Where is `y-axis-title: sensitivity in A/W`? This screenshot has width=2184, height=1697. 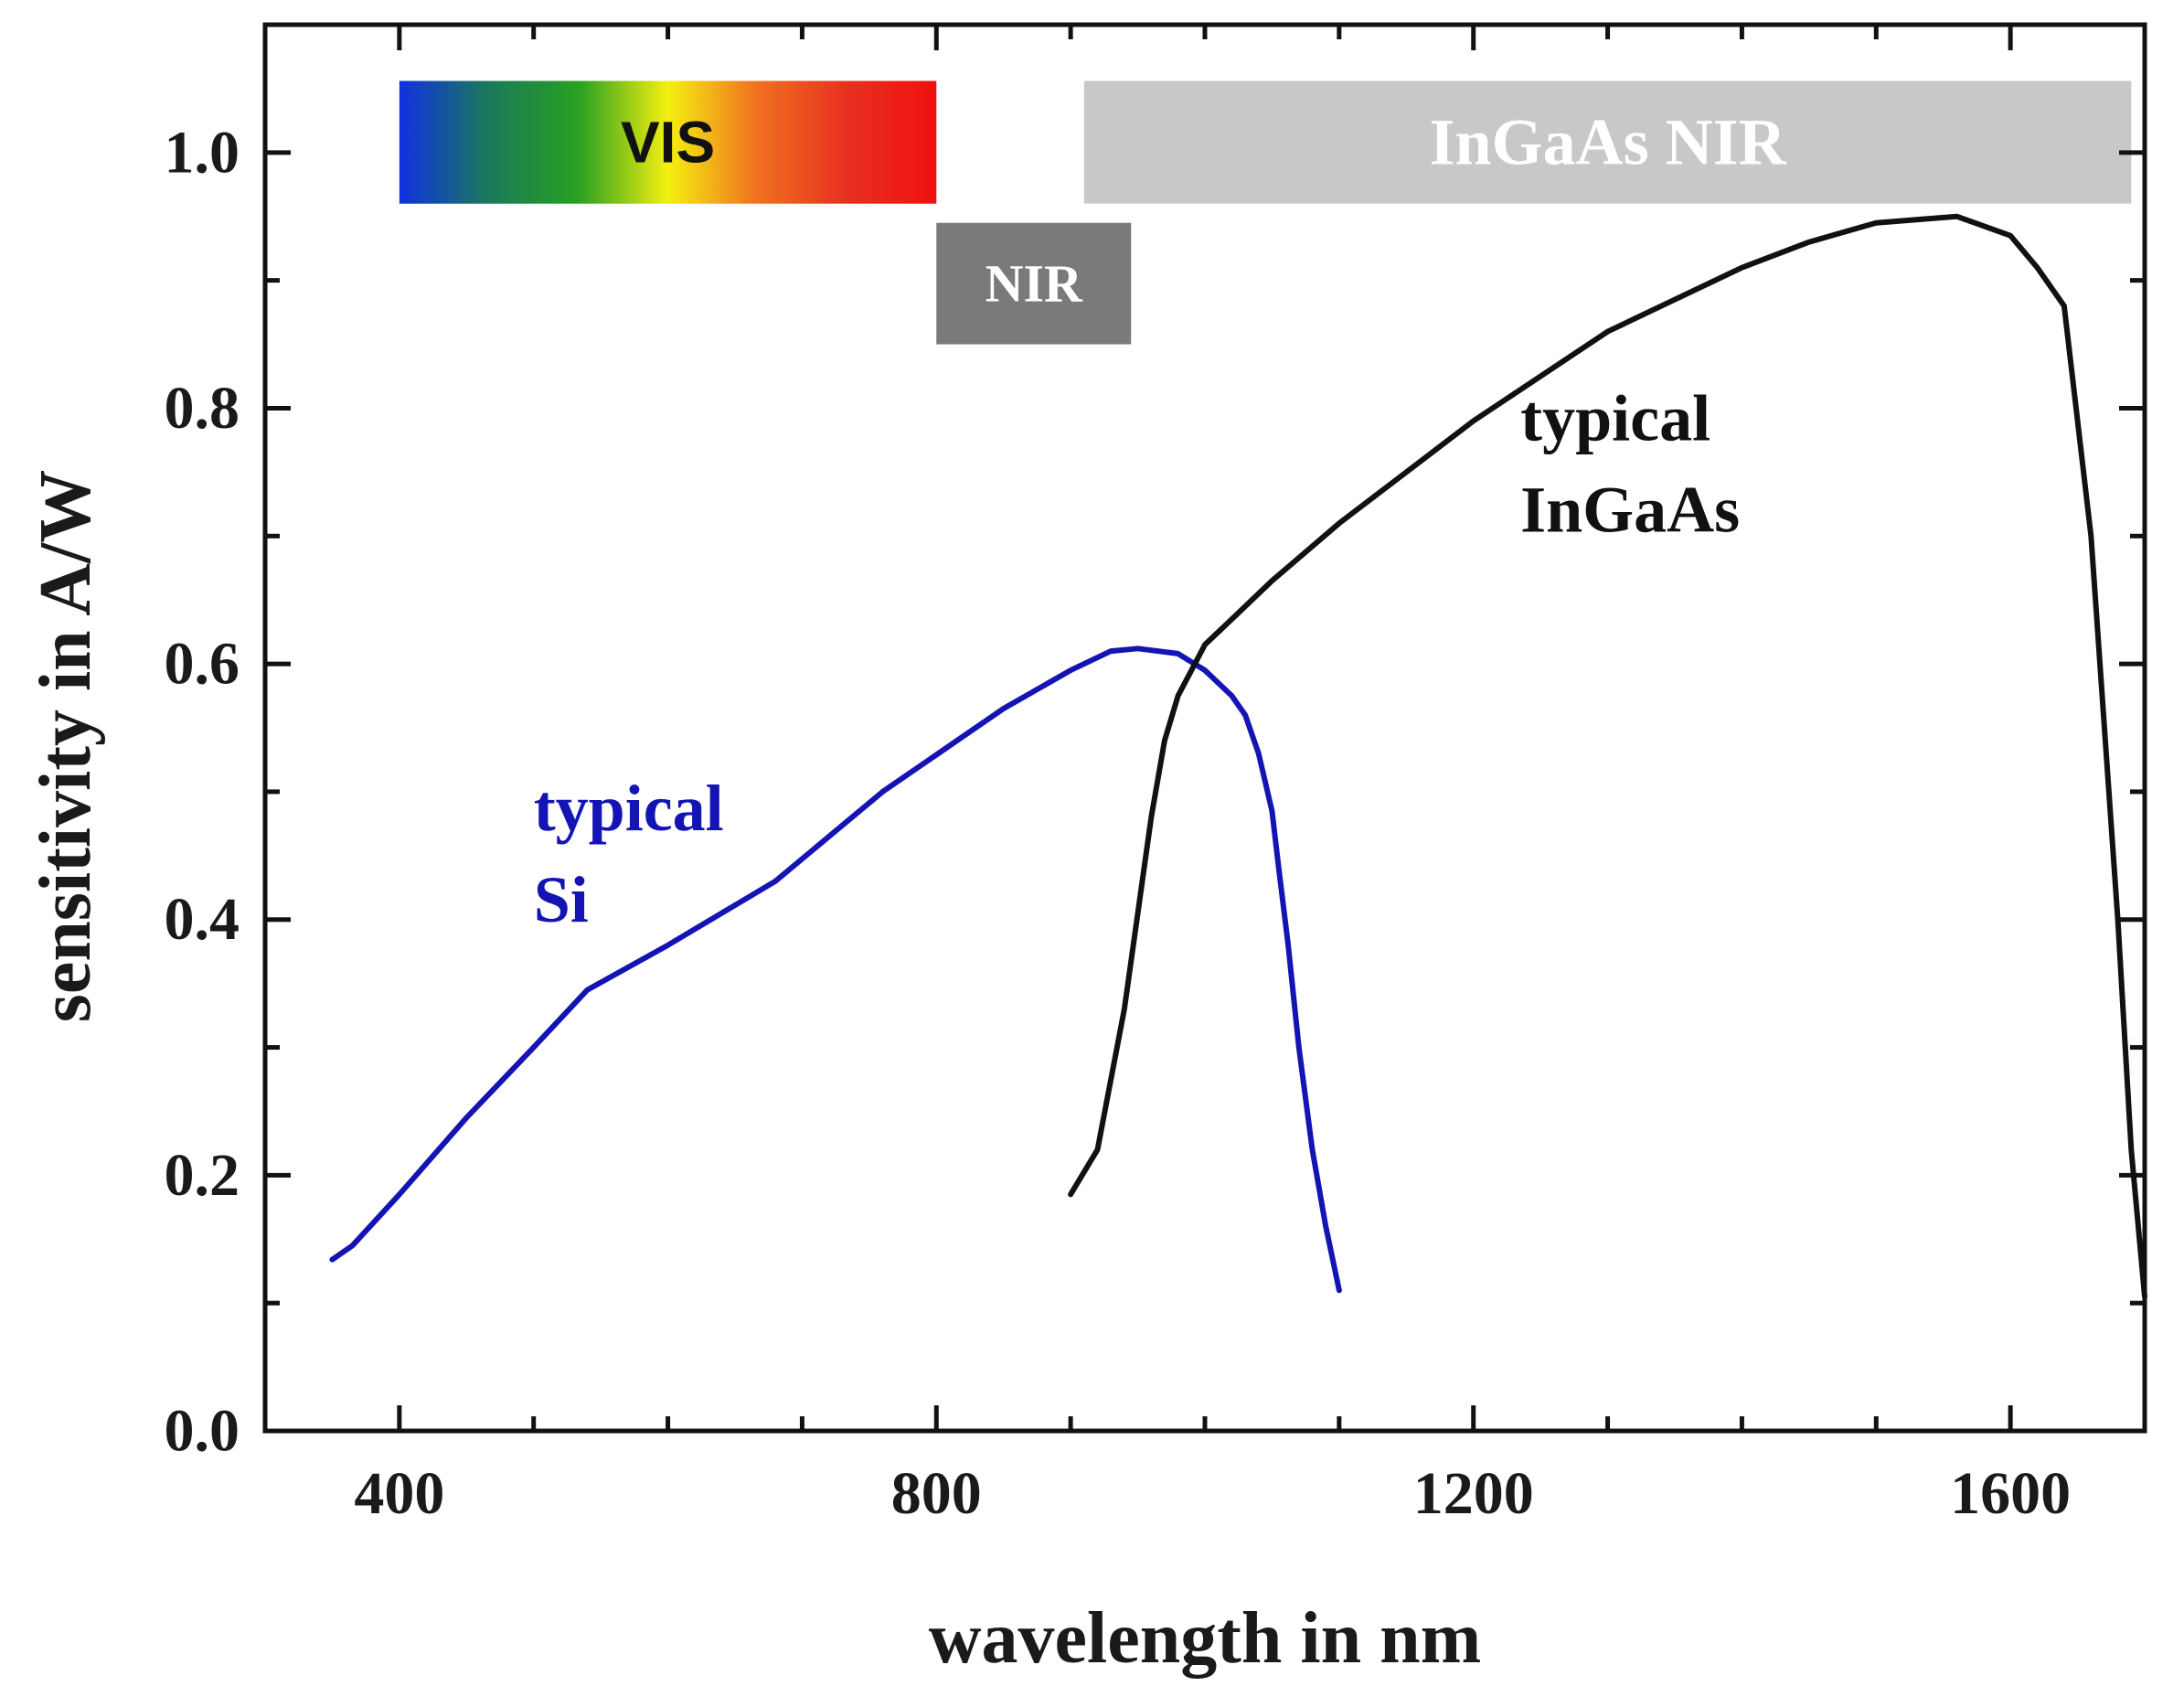 y-axis-title: sensitivity in A/W is located at coordinates (66, 746).